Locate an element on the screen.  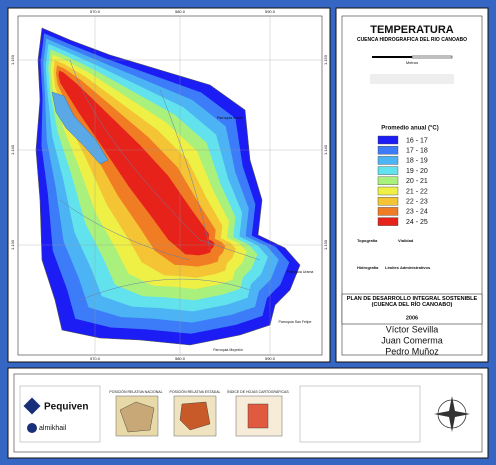
author: Víctor Sevilla is located at coordinates (412, 329).